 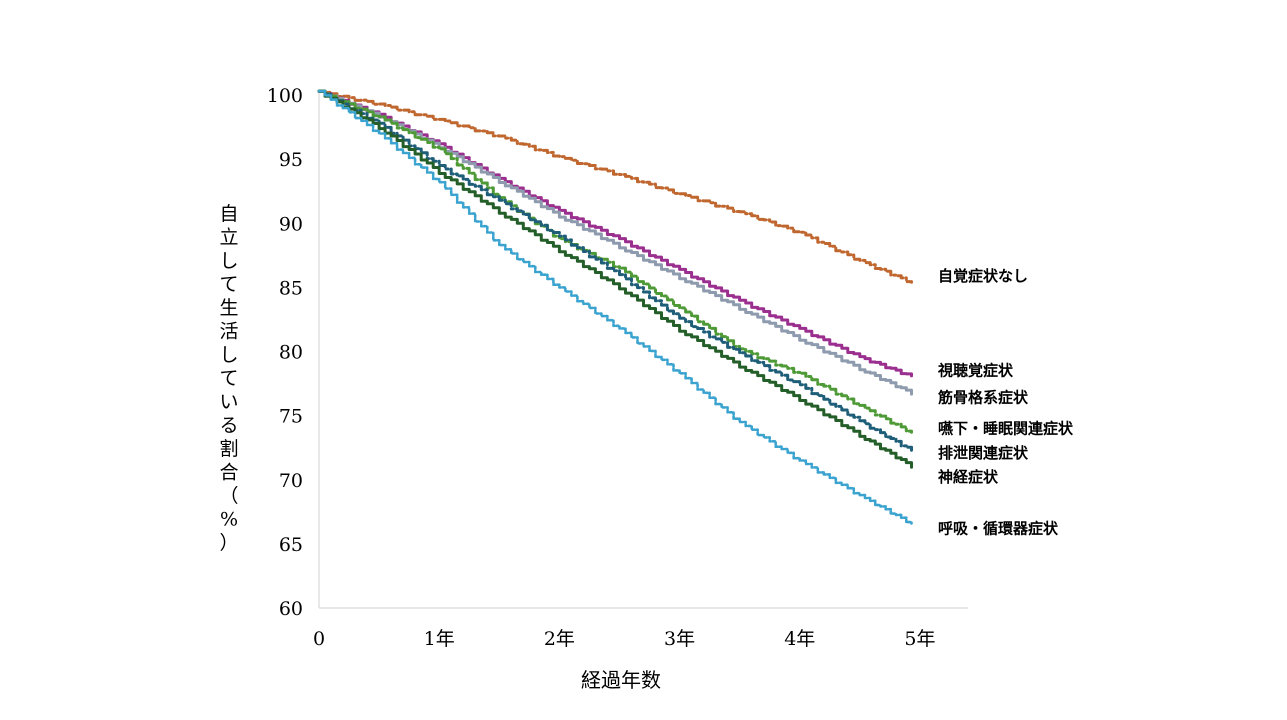 What do you see at coordinates (621, 680) in the screenshot?
I see `x-axis-title: 経過年数` at bounding box center [621, 680].